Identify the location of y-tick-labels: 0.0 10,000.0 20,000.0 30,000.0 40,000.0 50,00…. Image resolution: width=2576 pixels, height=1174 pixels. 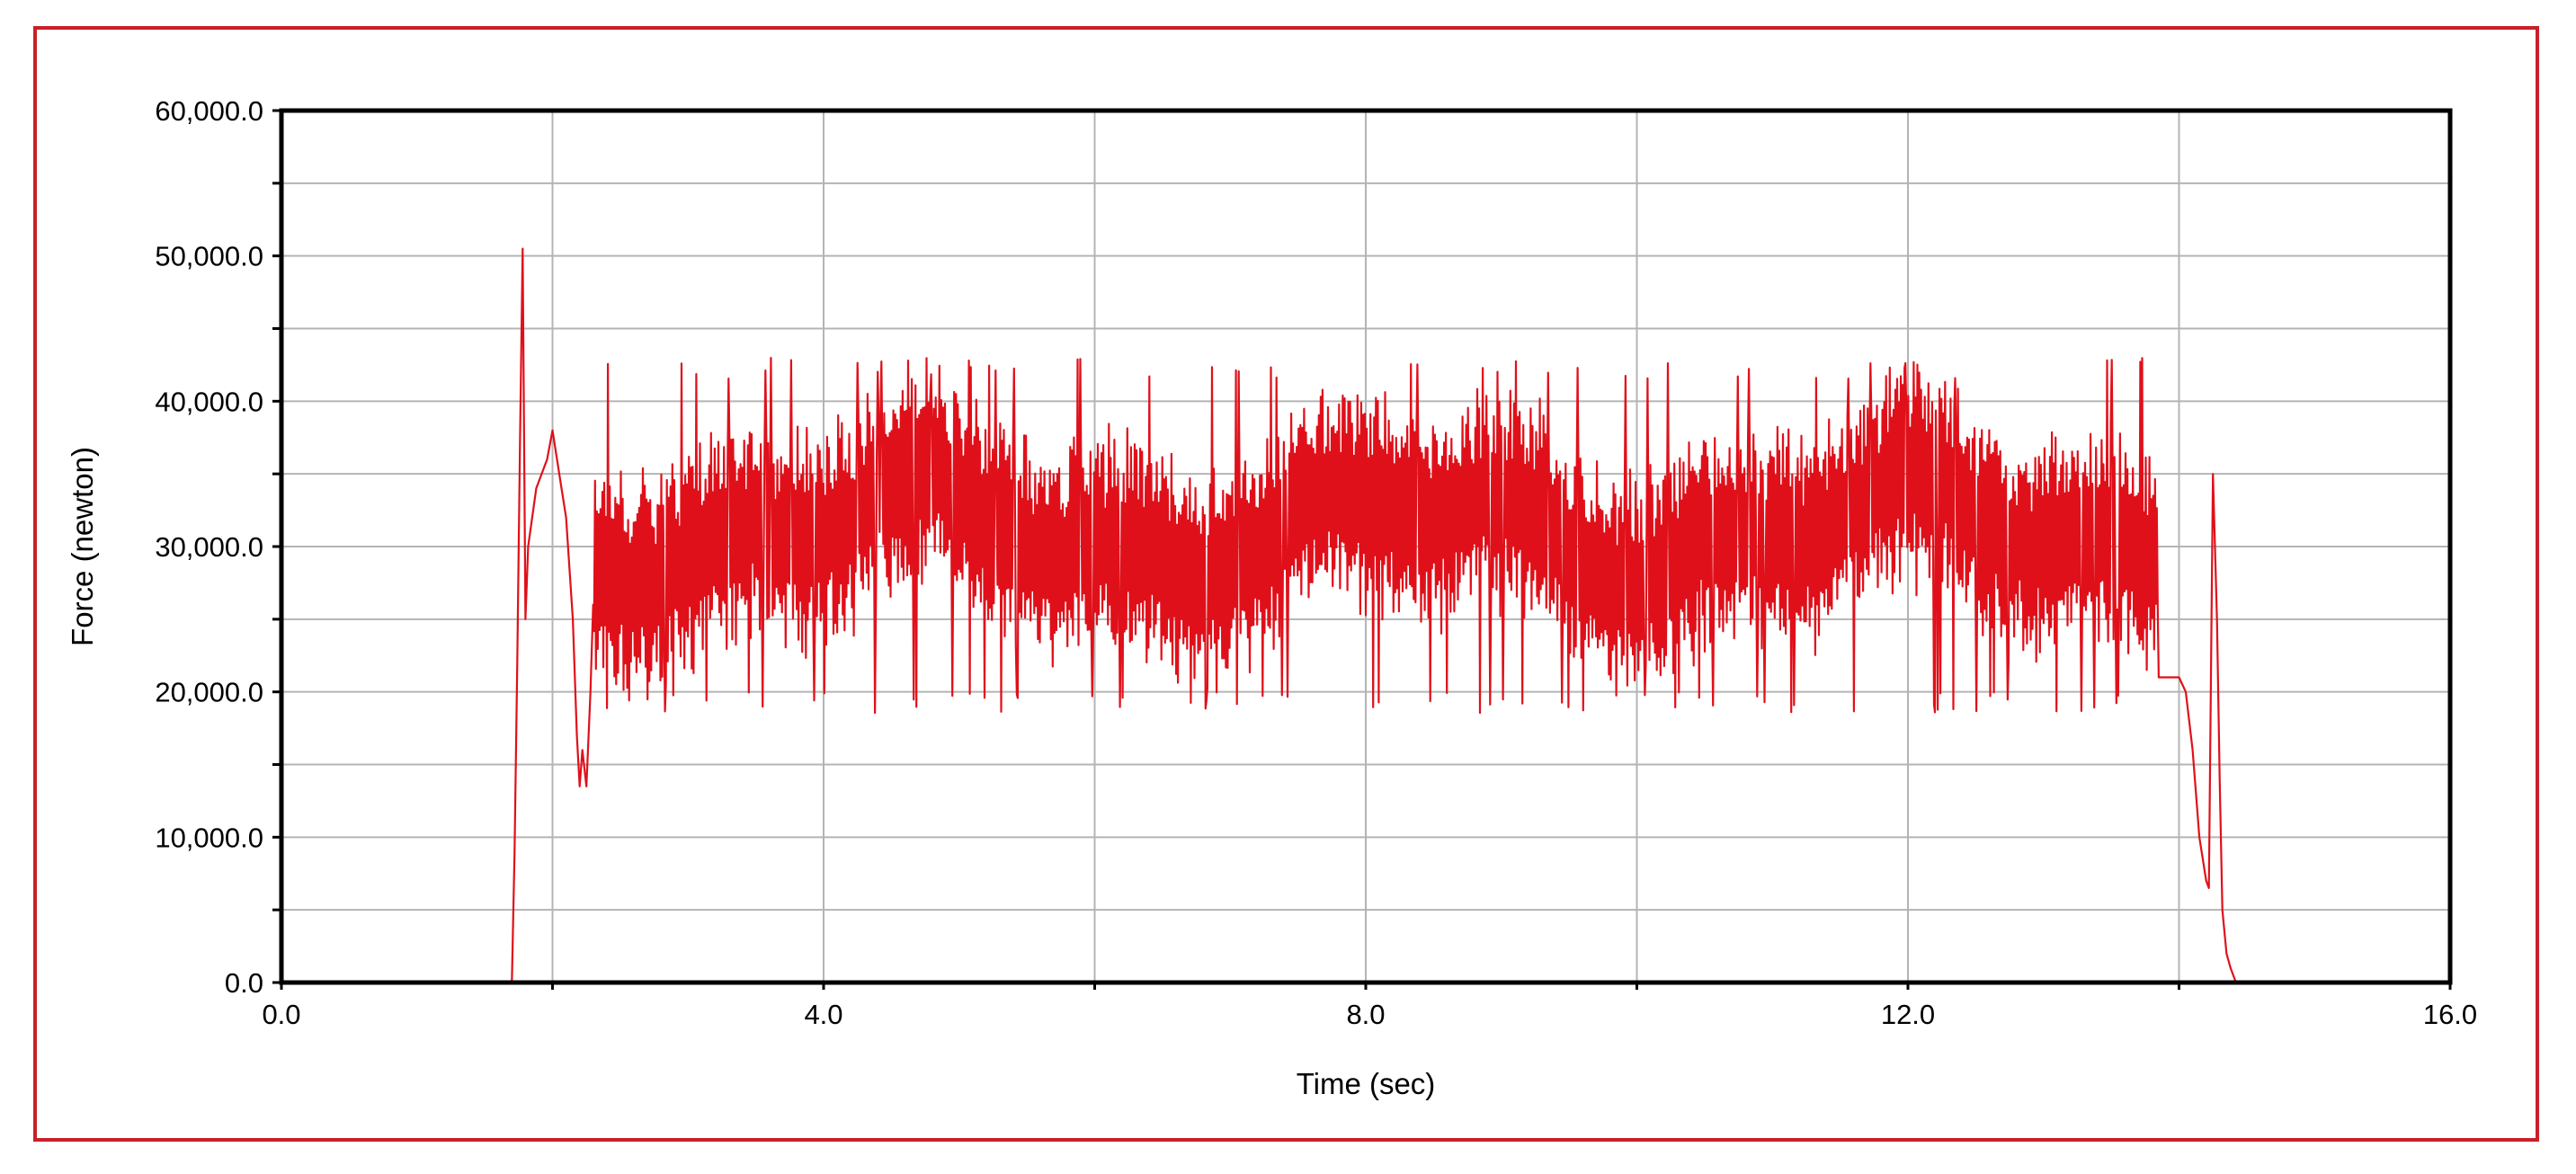
(209, 547).